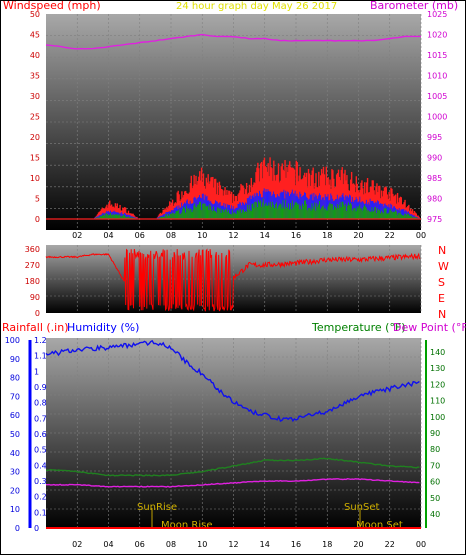 The width and height of the screenshot is (466, 555). I want to click on direction-tick-label: 90, so click(35, 297).